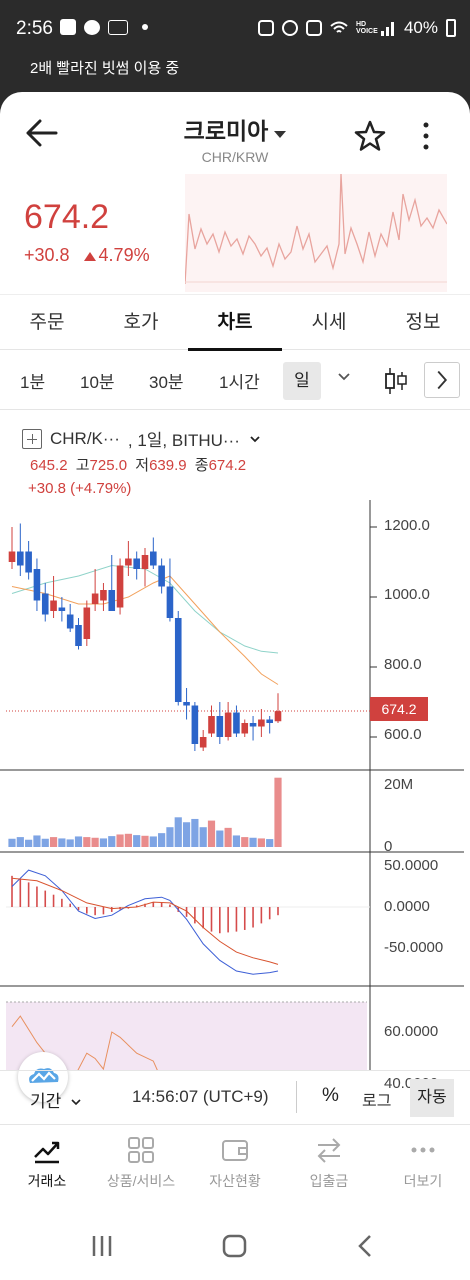  I want to click on low-value: 639.9, so click(168, 465).